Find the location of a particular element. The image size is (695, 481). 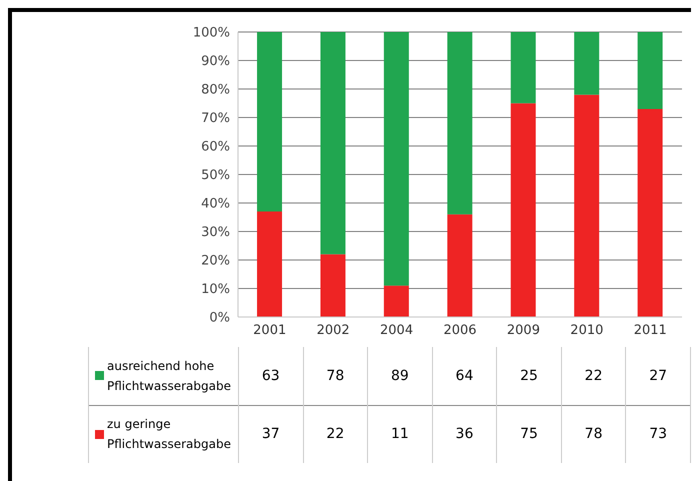

y-tick-label: 80% is located at coordinates (215, 90).